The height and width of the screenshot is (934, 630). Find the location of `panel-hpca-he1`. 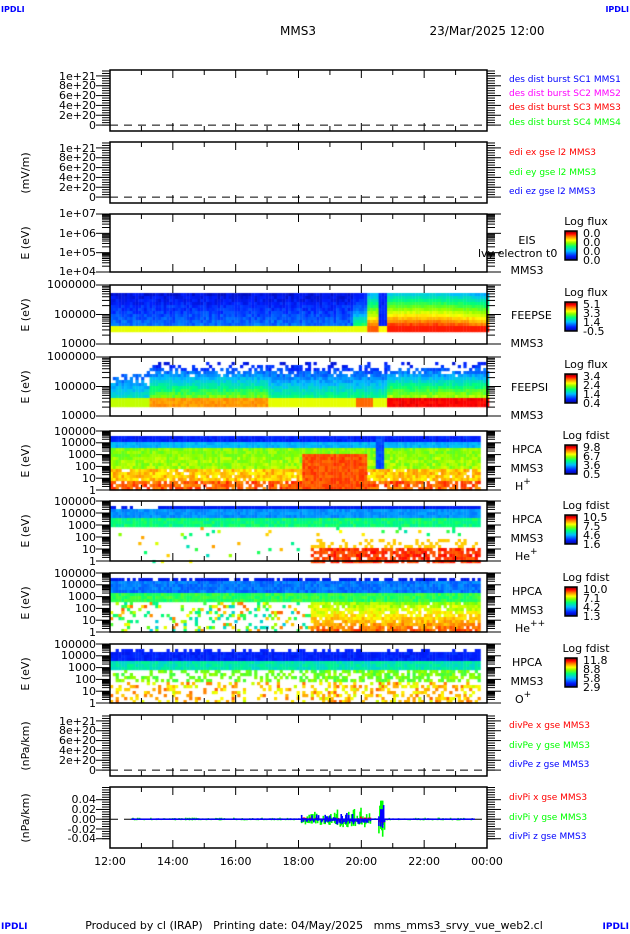

panel-hpca-he1 is located at coordinates (337, 531).